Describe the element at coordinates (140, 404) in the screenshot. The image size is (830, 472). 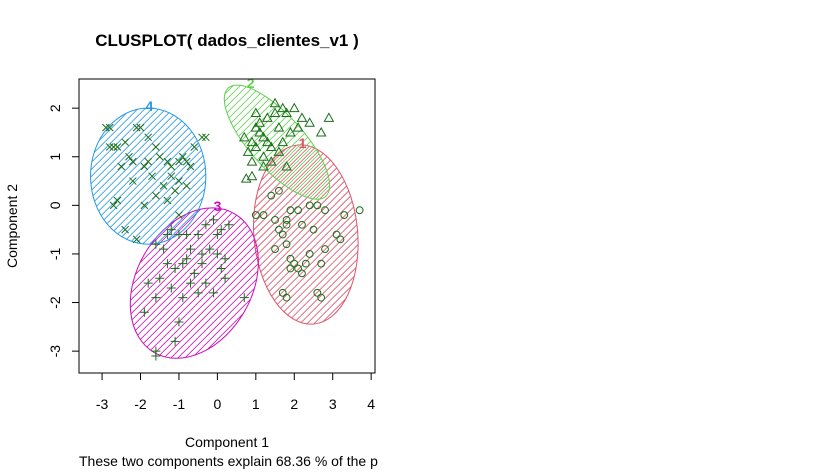
I see `x-tick-label: -2` at that location.